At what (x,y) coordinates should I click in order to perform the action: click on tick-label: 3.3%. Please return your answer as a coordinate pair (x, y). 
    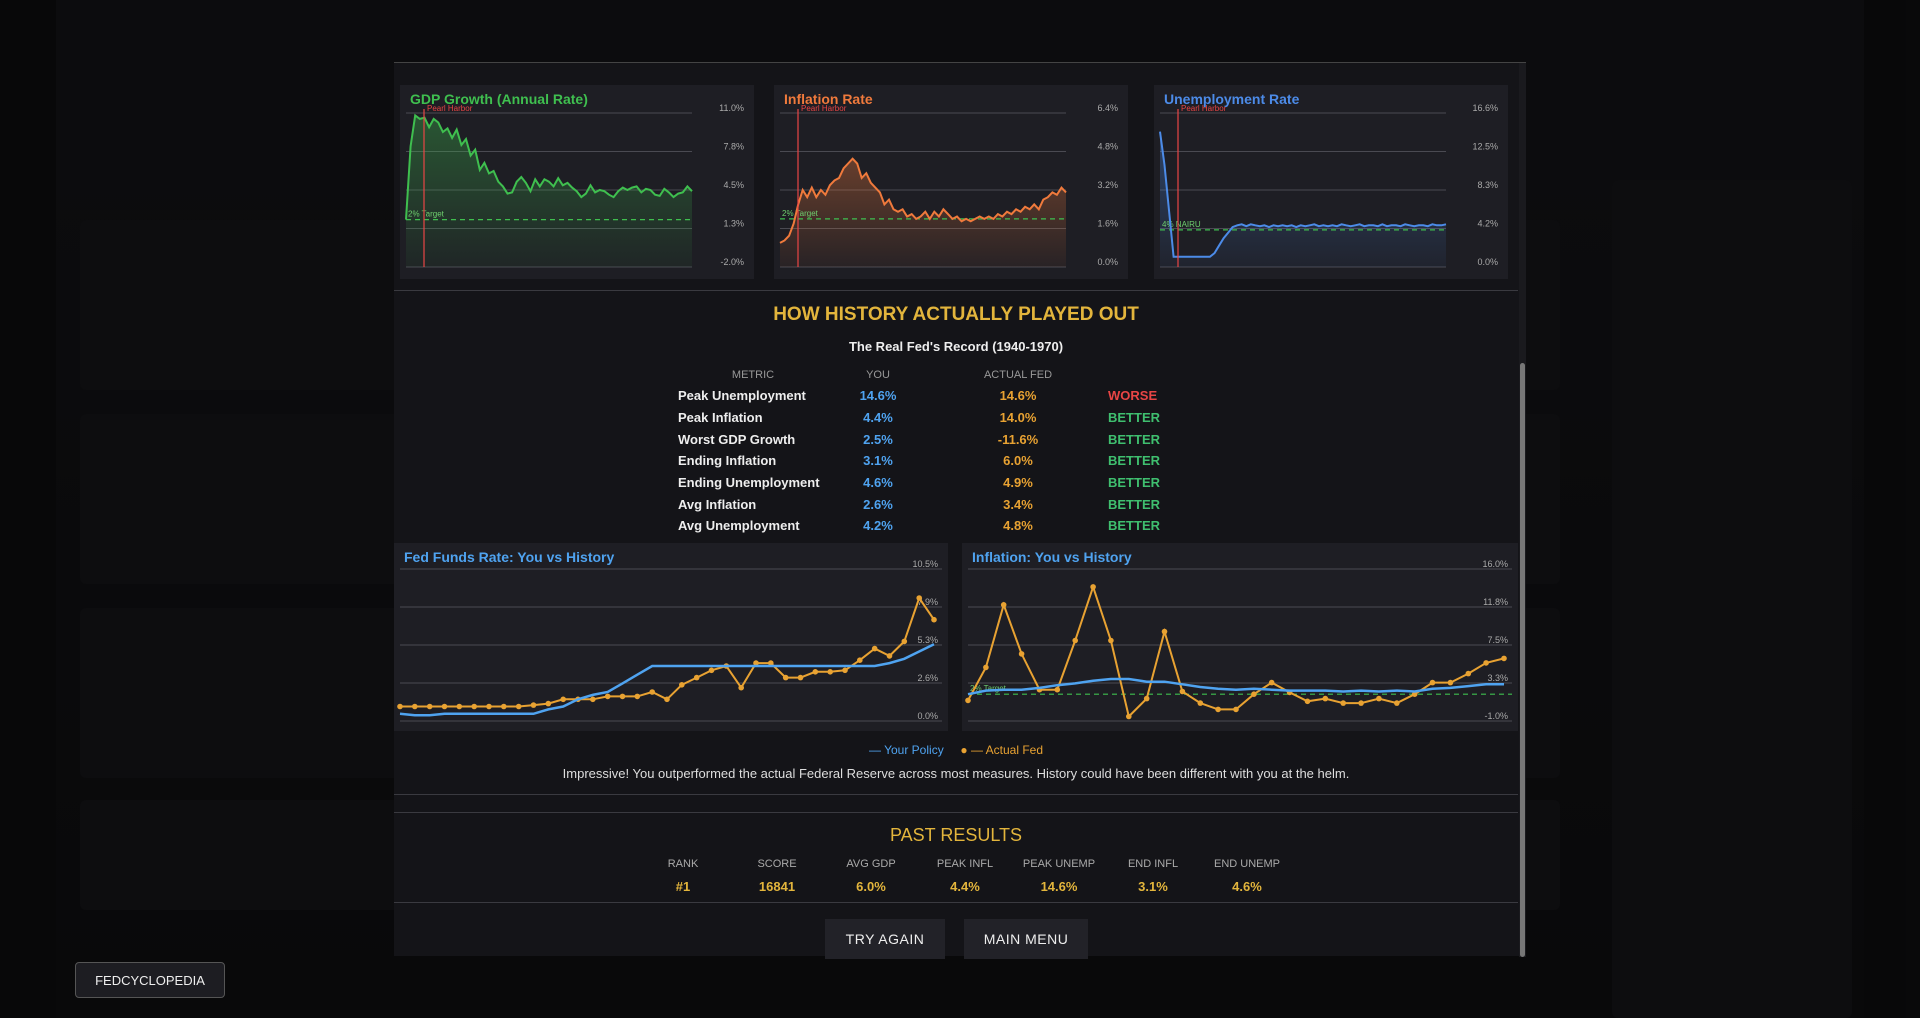
    Looking at the image, I should click on (1497, 678).